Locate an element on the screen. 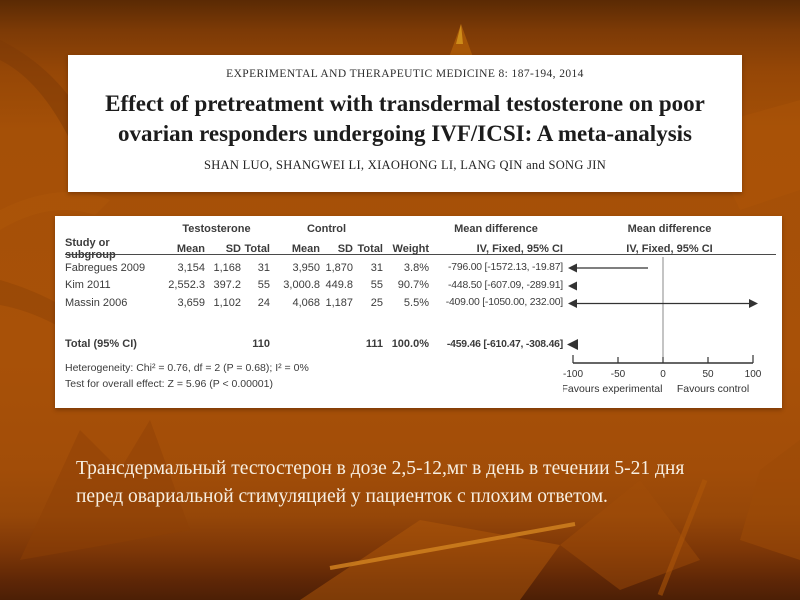 The image size is (800, 600). c-mean-value: 4,068 is located at coordinates (306, 302).